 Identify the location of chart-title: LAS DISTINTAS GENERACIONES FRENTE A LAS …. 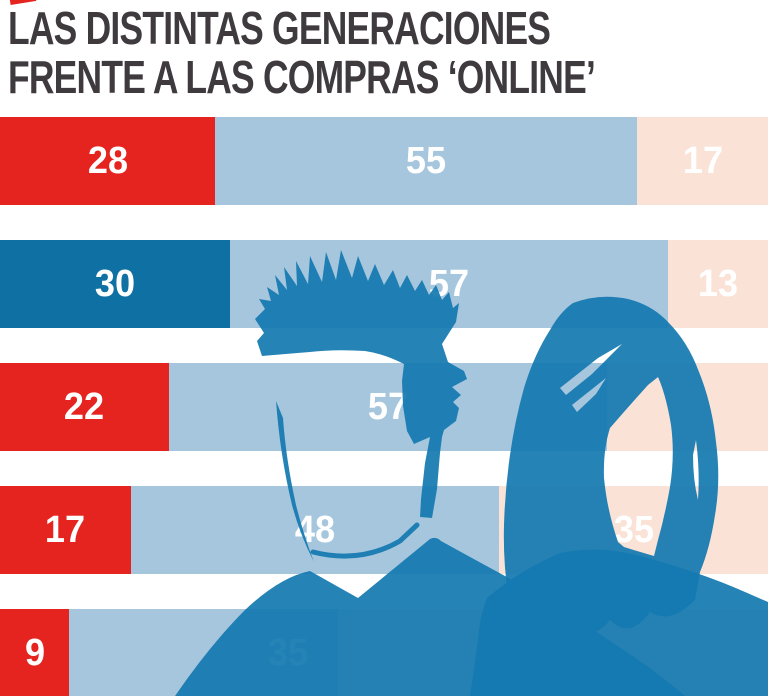
(302, 52).